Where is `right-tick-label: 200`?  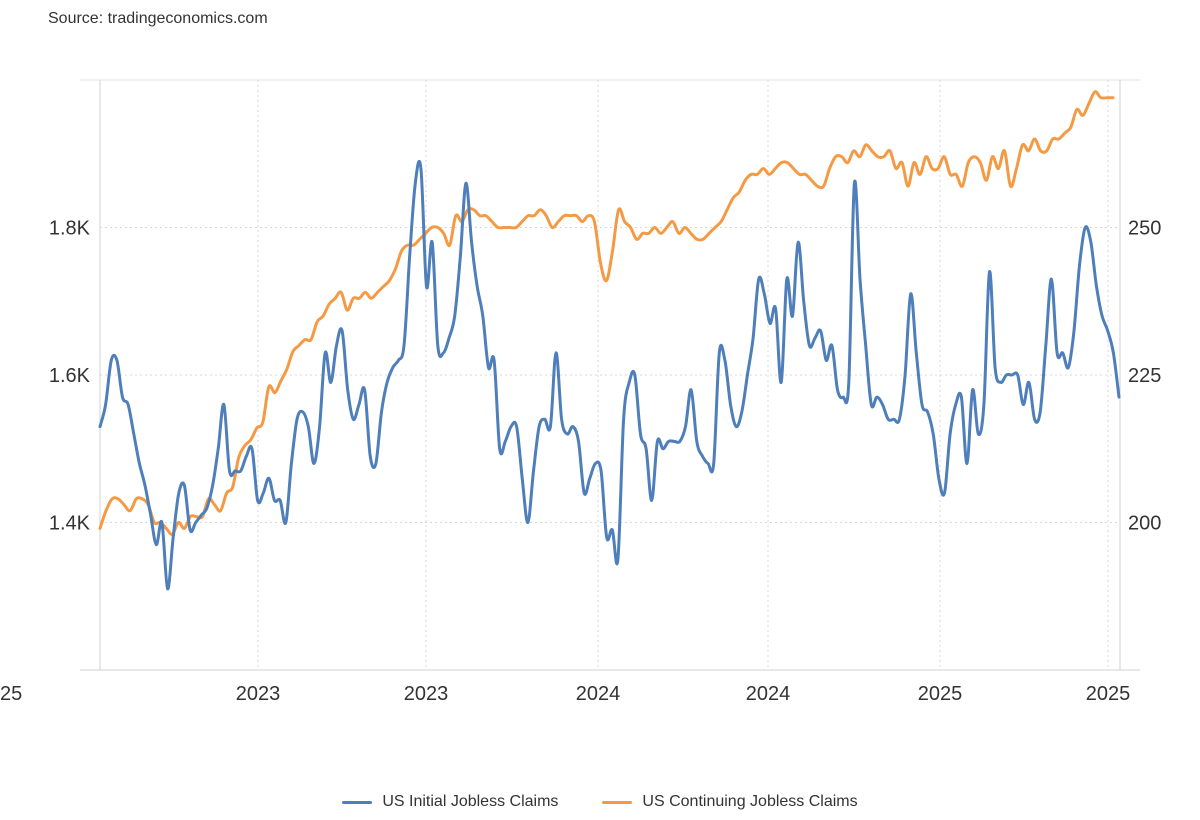 right-tick-label: 200 is located at coordinates (1144, 524).